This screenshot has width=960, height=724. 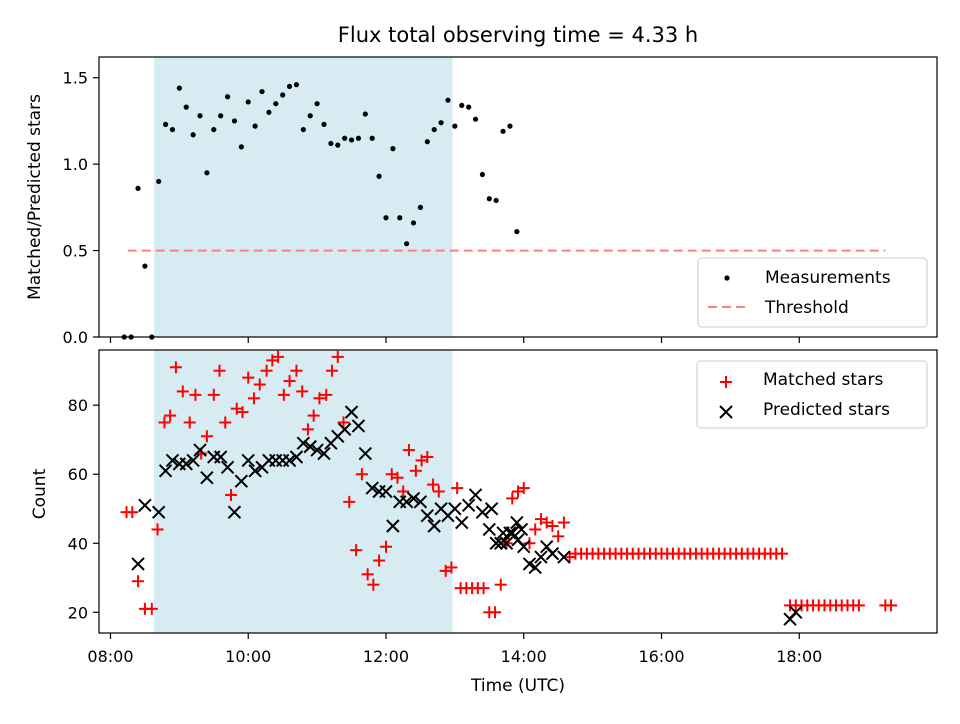 I want to click on top-x-ticks, so click(x=454, y=340).